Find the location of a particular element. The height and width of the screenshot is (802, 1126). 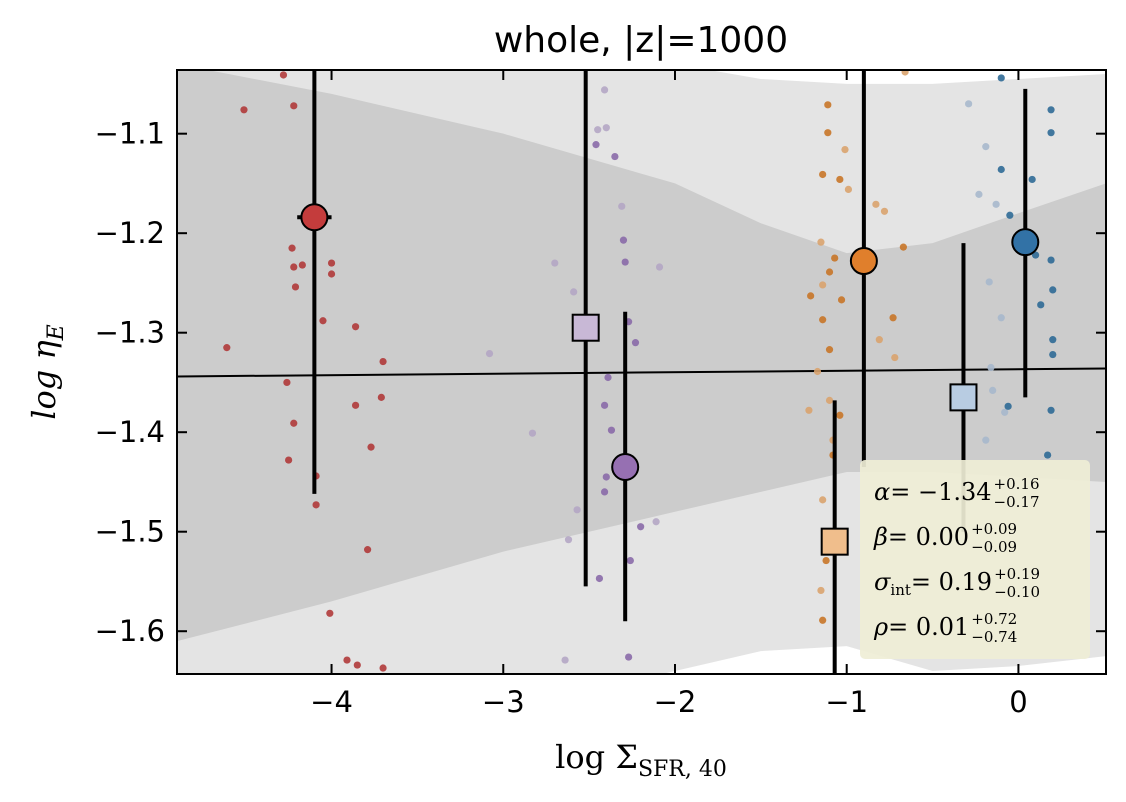

annotation-text: β= 0.00 is located at coordinates (921, 537).